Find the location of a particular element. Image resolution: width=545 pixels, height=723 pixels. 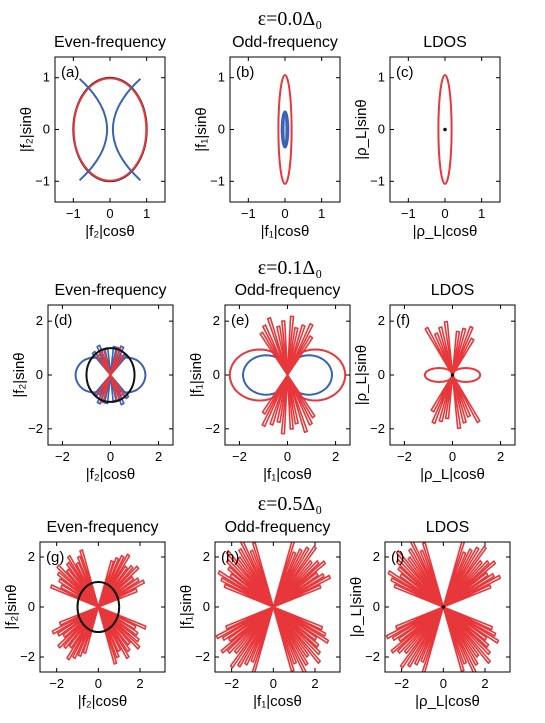

column-title: LDOS is located at coordinates (445, 42).